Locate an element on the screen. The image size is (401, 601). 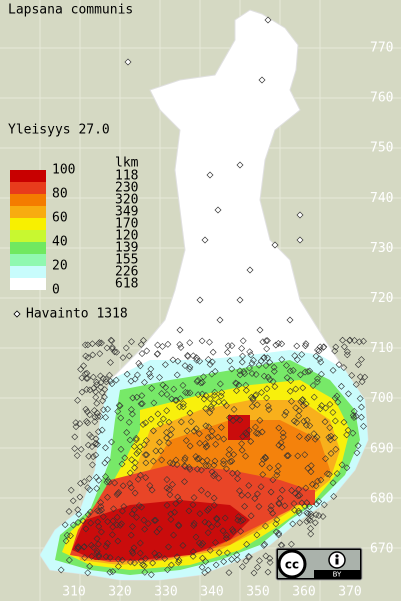
legend-count: 139 is located at coordinates (126, 248).